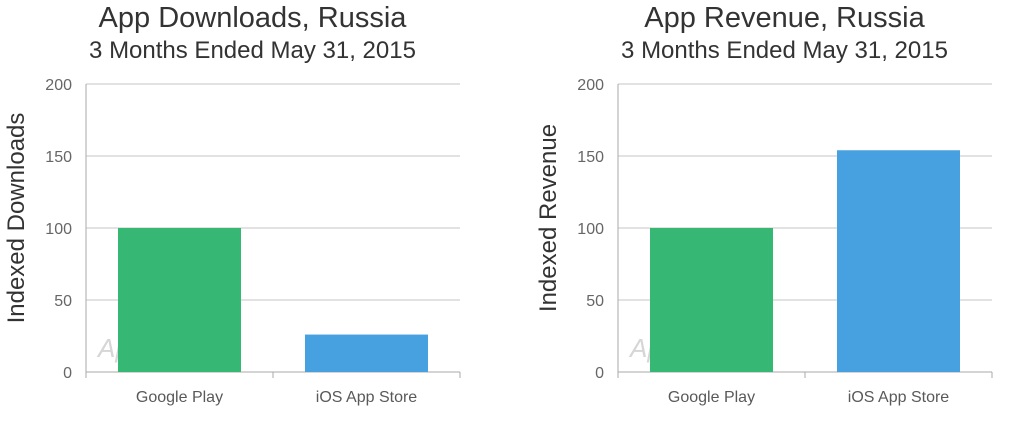 The height and width of the screenshot is (421, 1011). What do you see at coordinates (252, 18) in the screenshot?
I see `chart-title: App Downloads, Russia` at bounding box center [252, 18].